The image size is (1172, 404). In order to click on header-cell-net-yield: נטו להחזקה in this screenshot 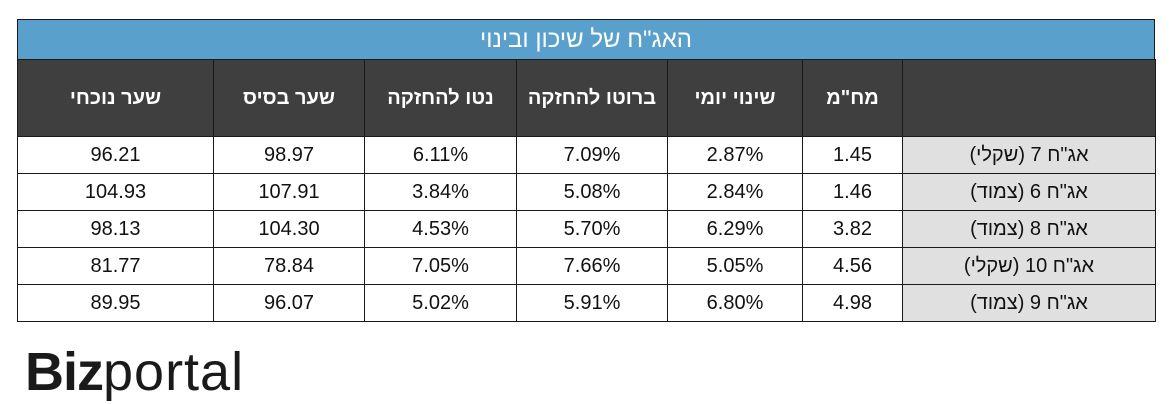, I will do `click(440, 98)`.